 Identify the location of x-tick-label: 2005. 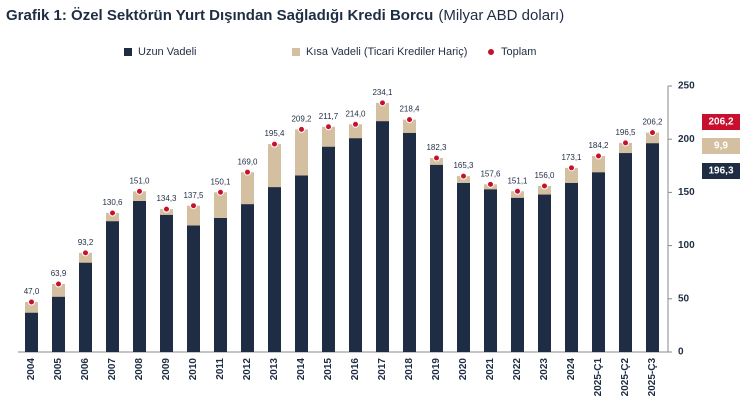
(58, 369).